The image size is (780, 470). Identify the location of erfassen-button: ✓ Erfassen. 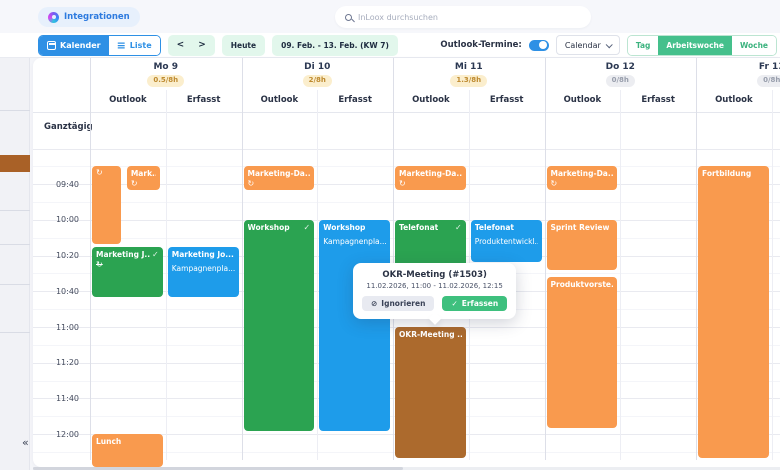
(475, 303).